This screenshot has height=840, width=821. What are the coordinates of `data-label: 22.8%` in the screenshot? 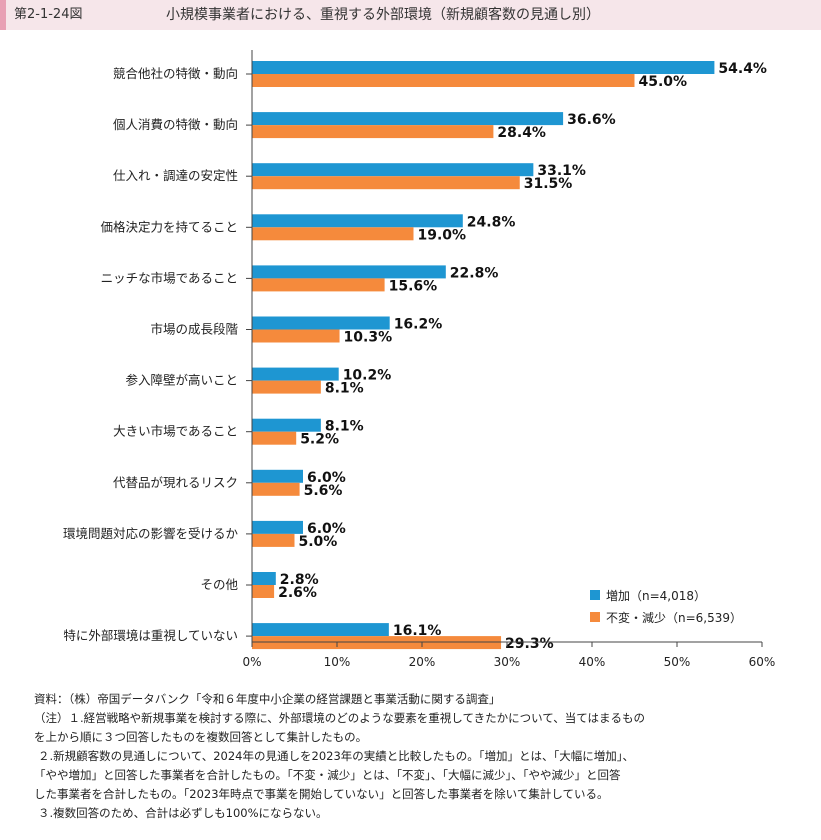 It's located at (474, 273).